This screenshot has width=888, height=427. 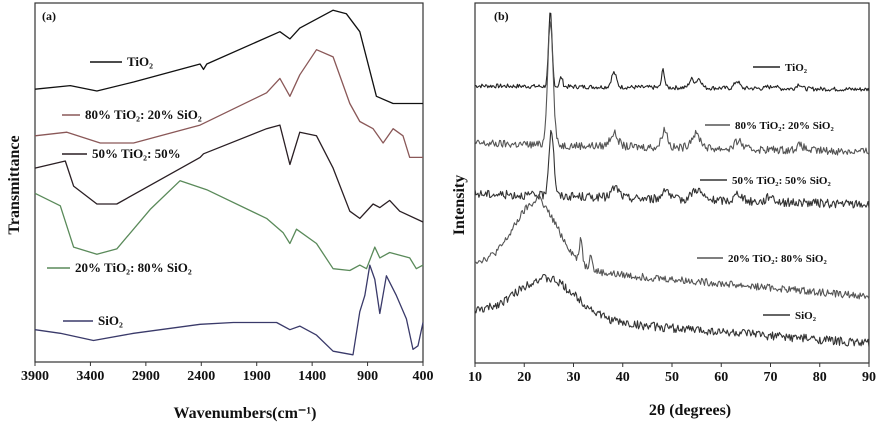 What do you see at coordinates (690, 410) in the screenshot?
I see `panel-b-xlabel: 2θ (degrees)` at bounding box center [690, 410].